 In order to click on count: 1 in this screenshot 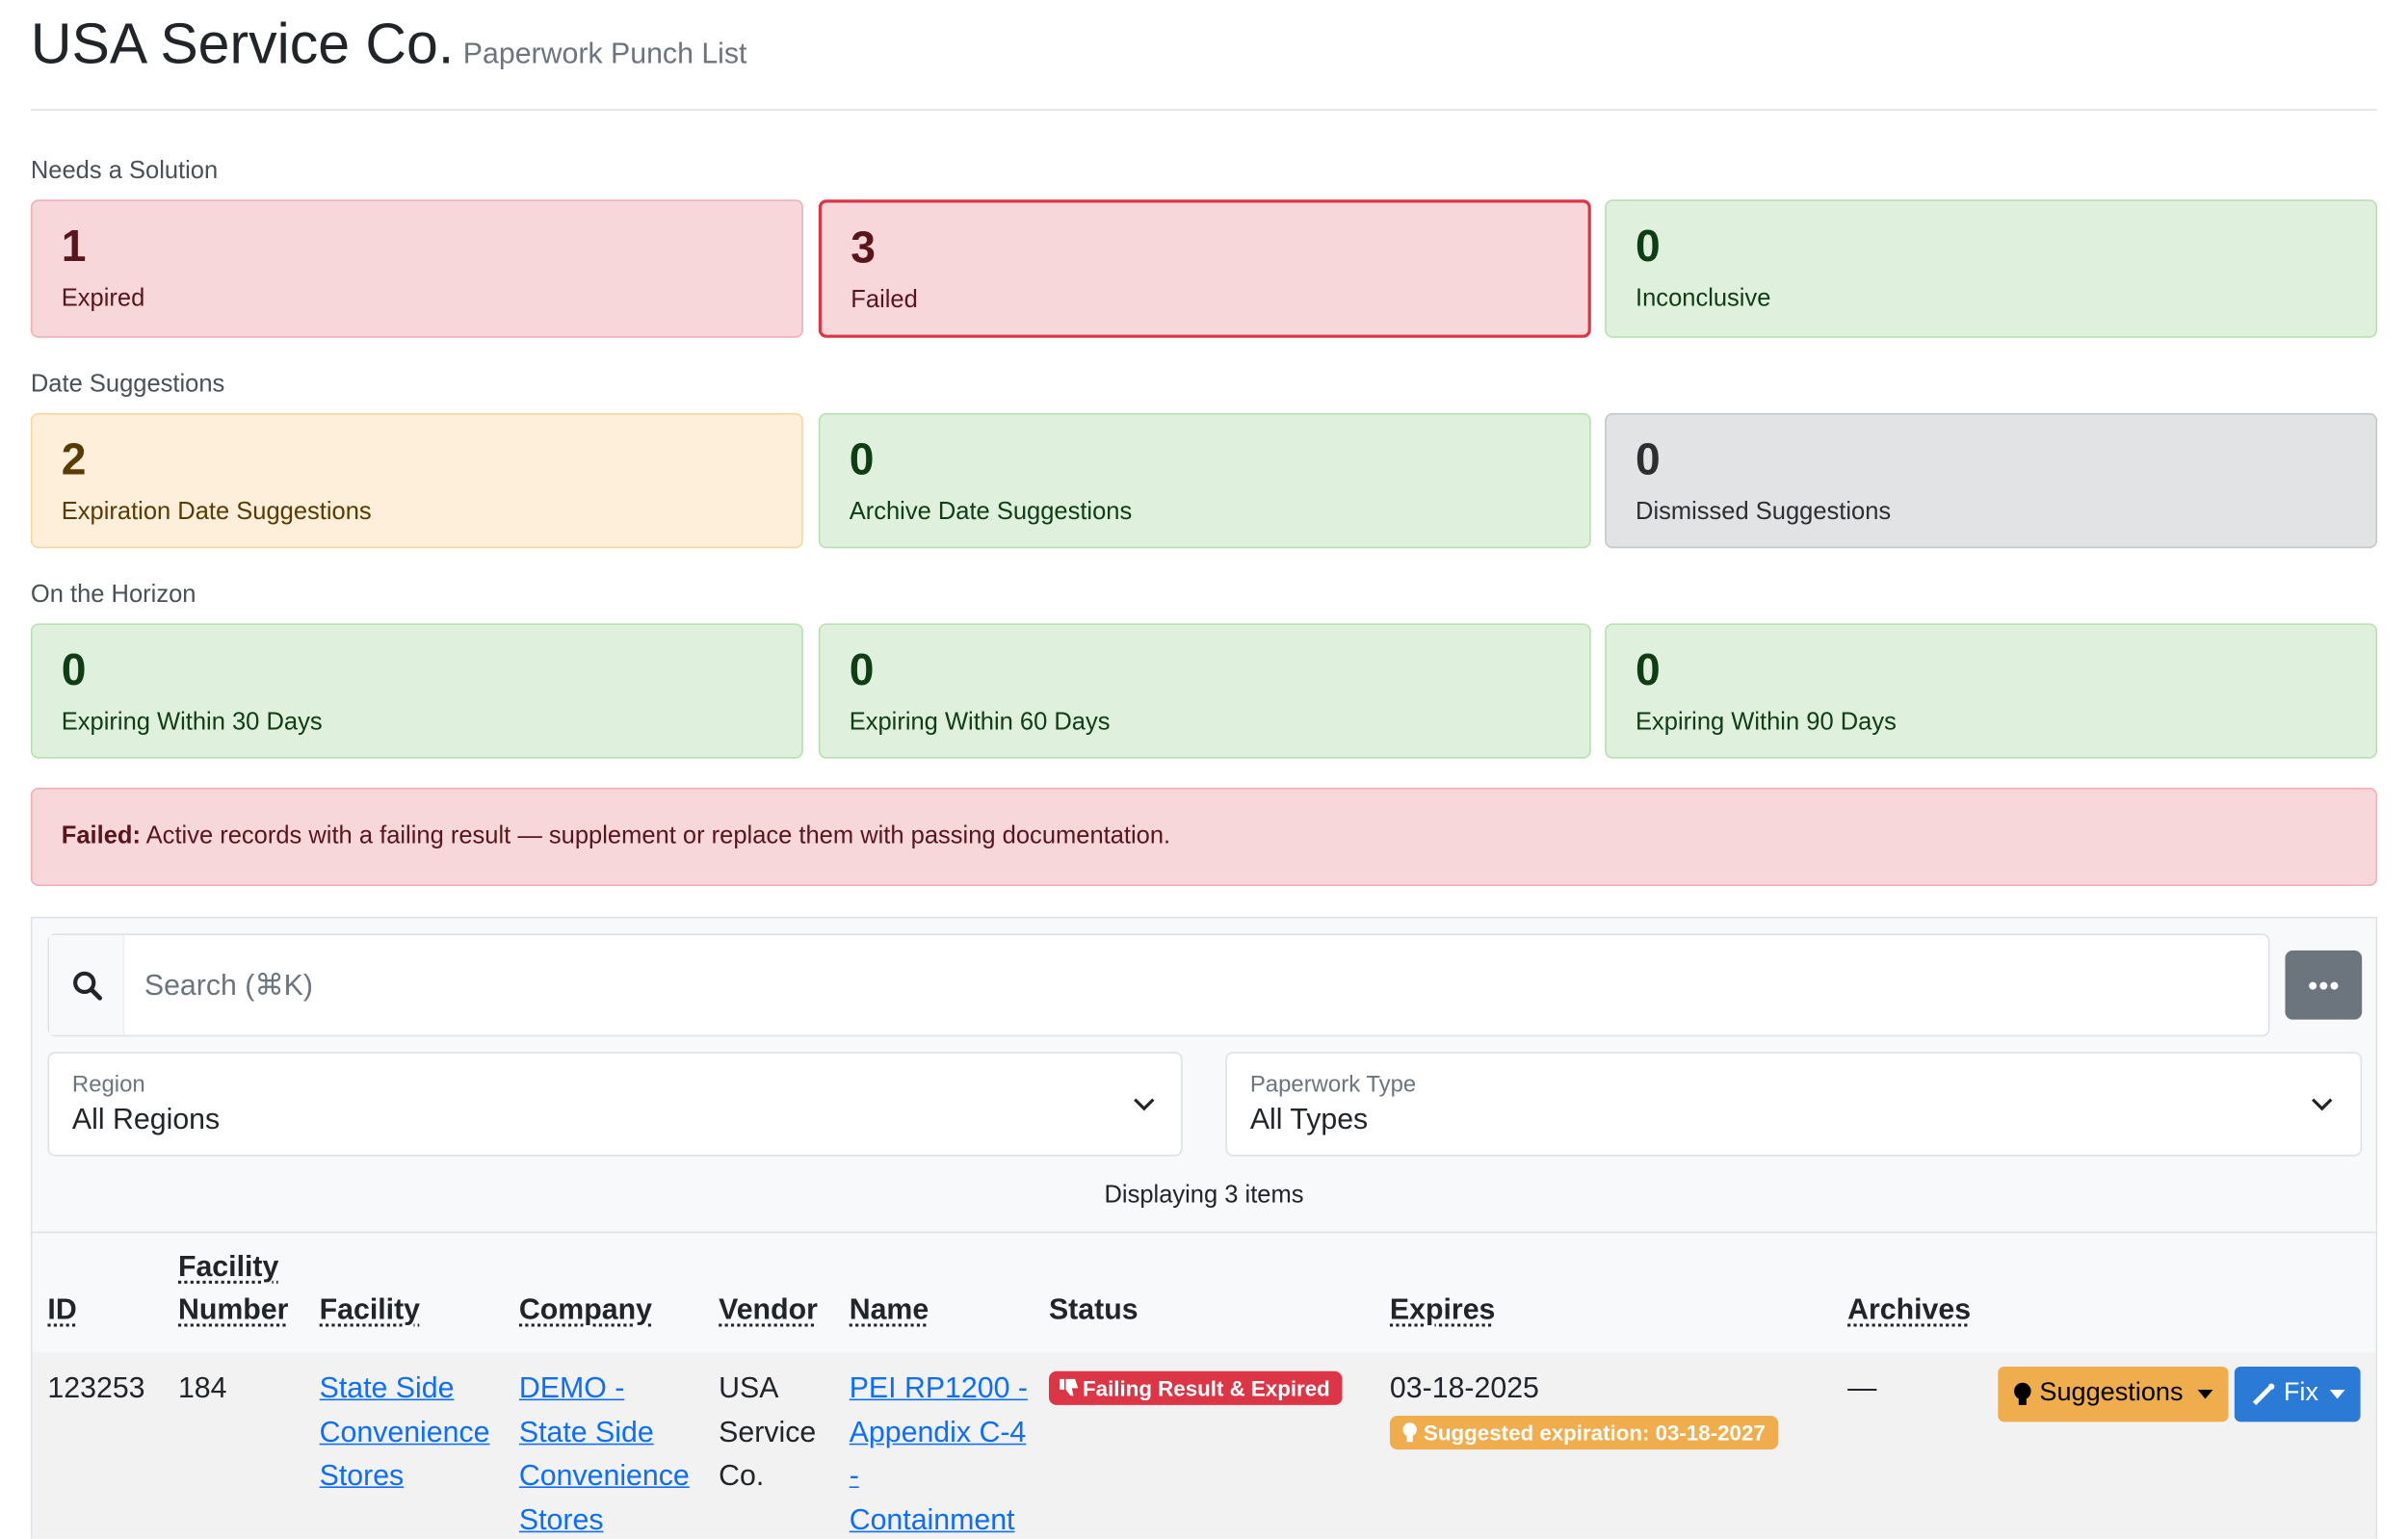, I will do `click(74, 247)`.